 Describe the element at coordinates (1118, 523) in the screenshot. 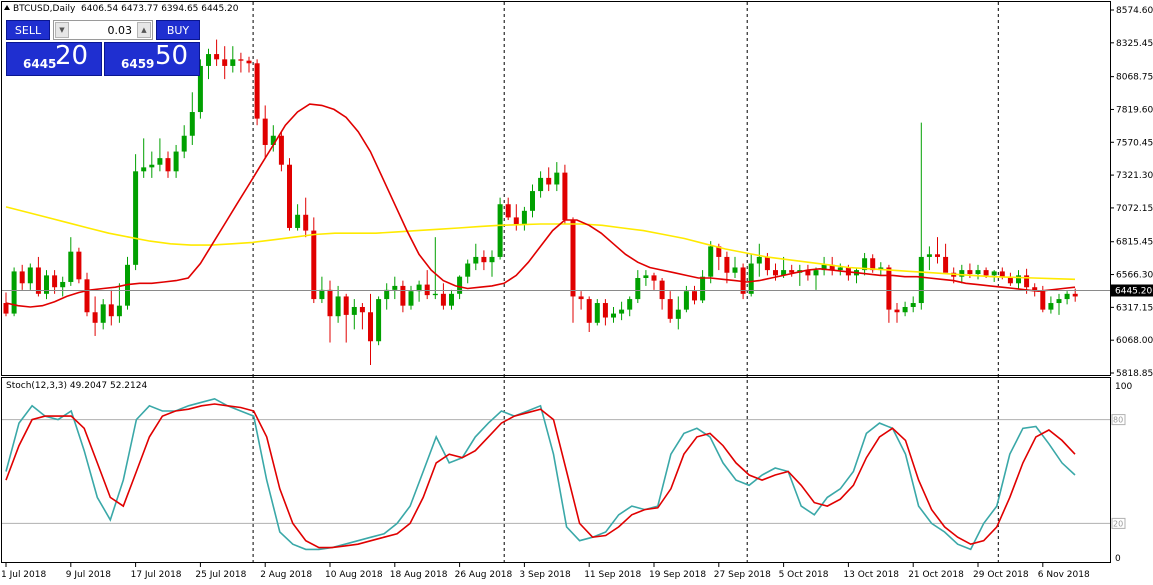

I see `level-badge-label: 20` at that location.